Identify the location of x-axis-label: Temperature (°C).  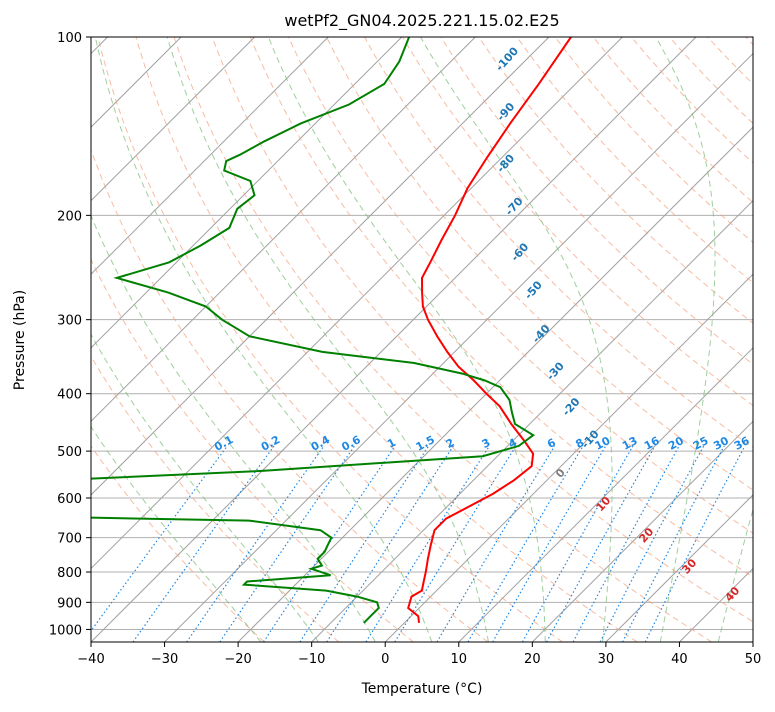
(422, 689).